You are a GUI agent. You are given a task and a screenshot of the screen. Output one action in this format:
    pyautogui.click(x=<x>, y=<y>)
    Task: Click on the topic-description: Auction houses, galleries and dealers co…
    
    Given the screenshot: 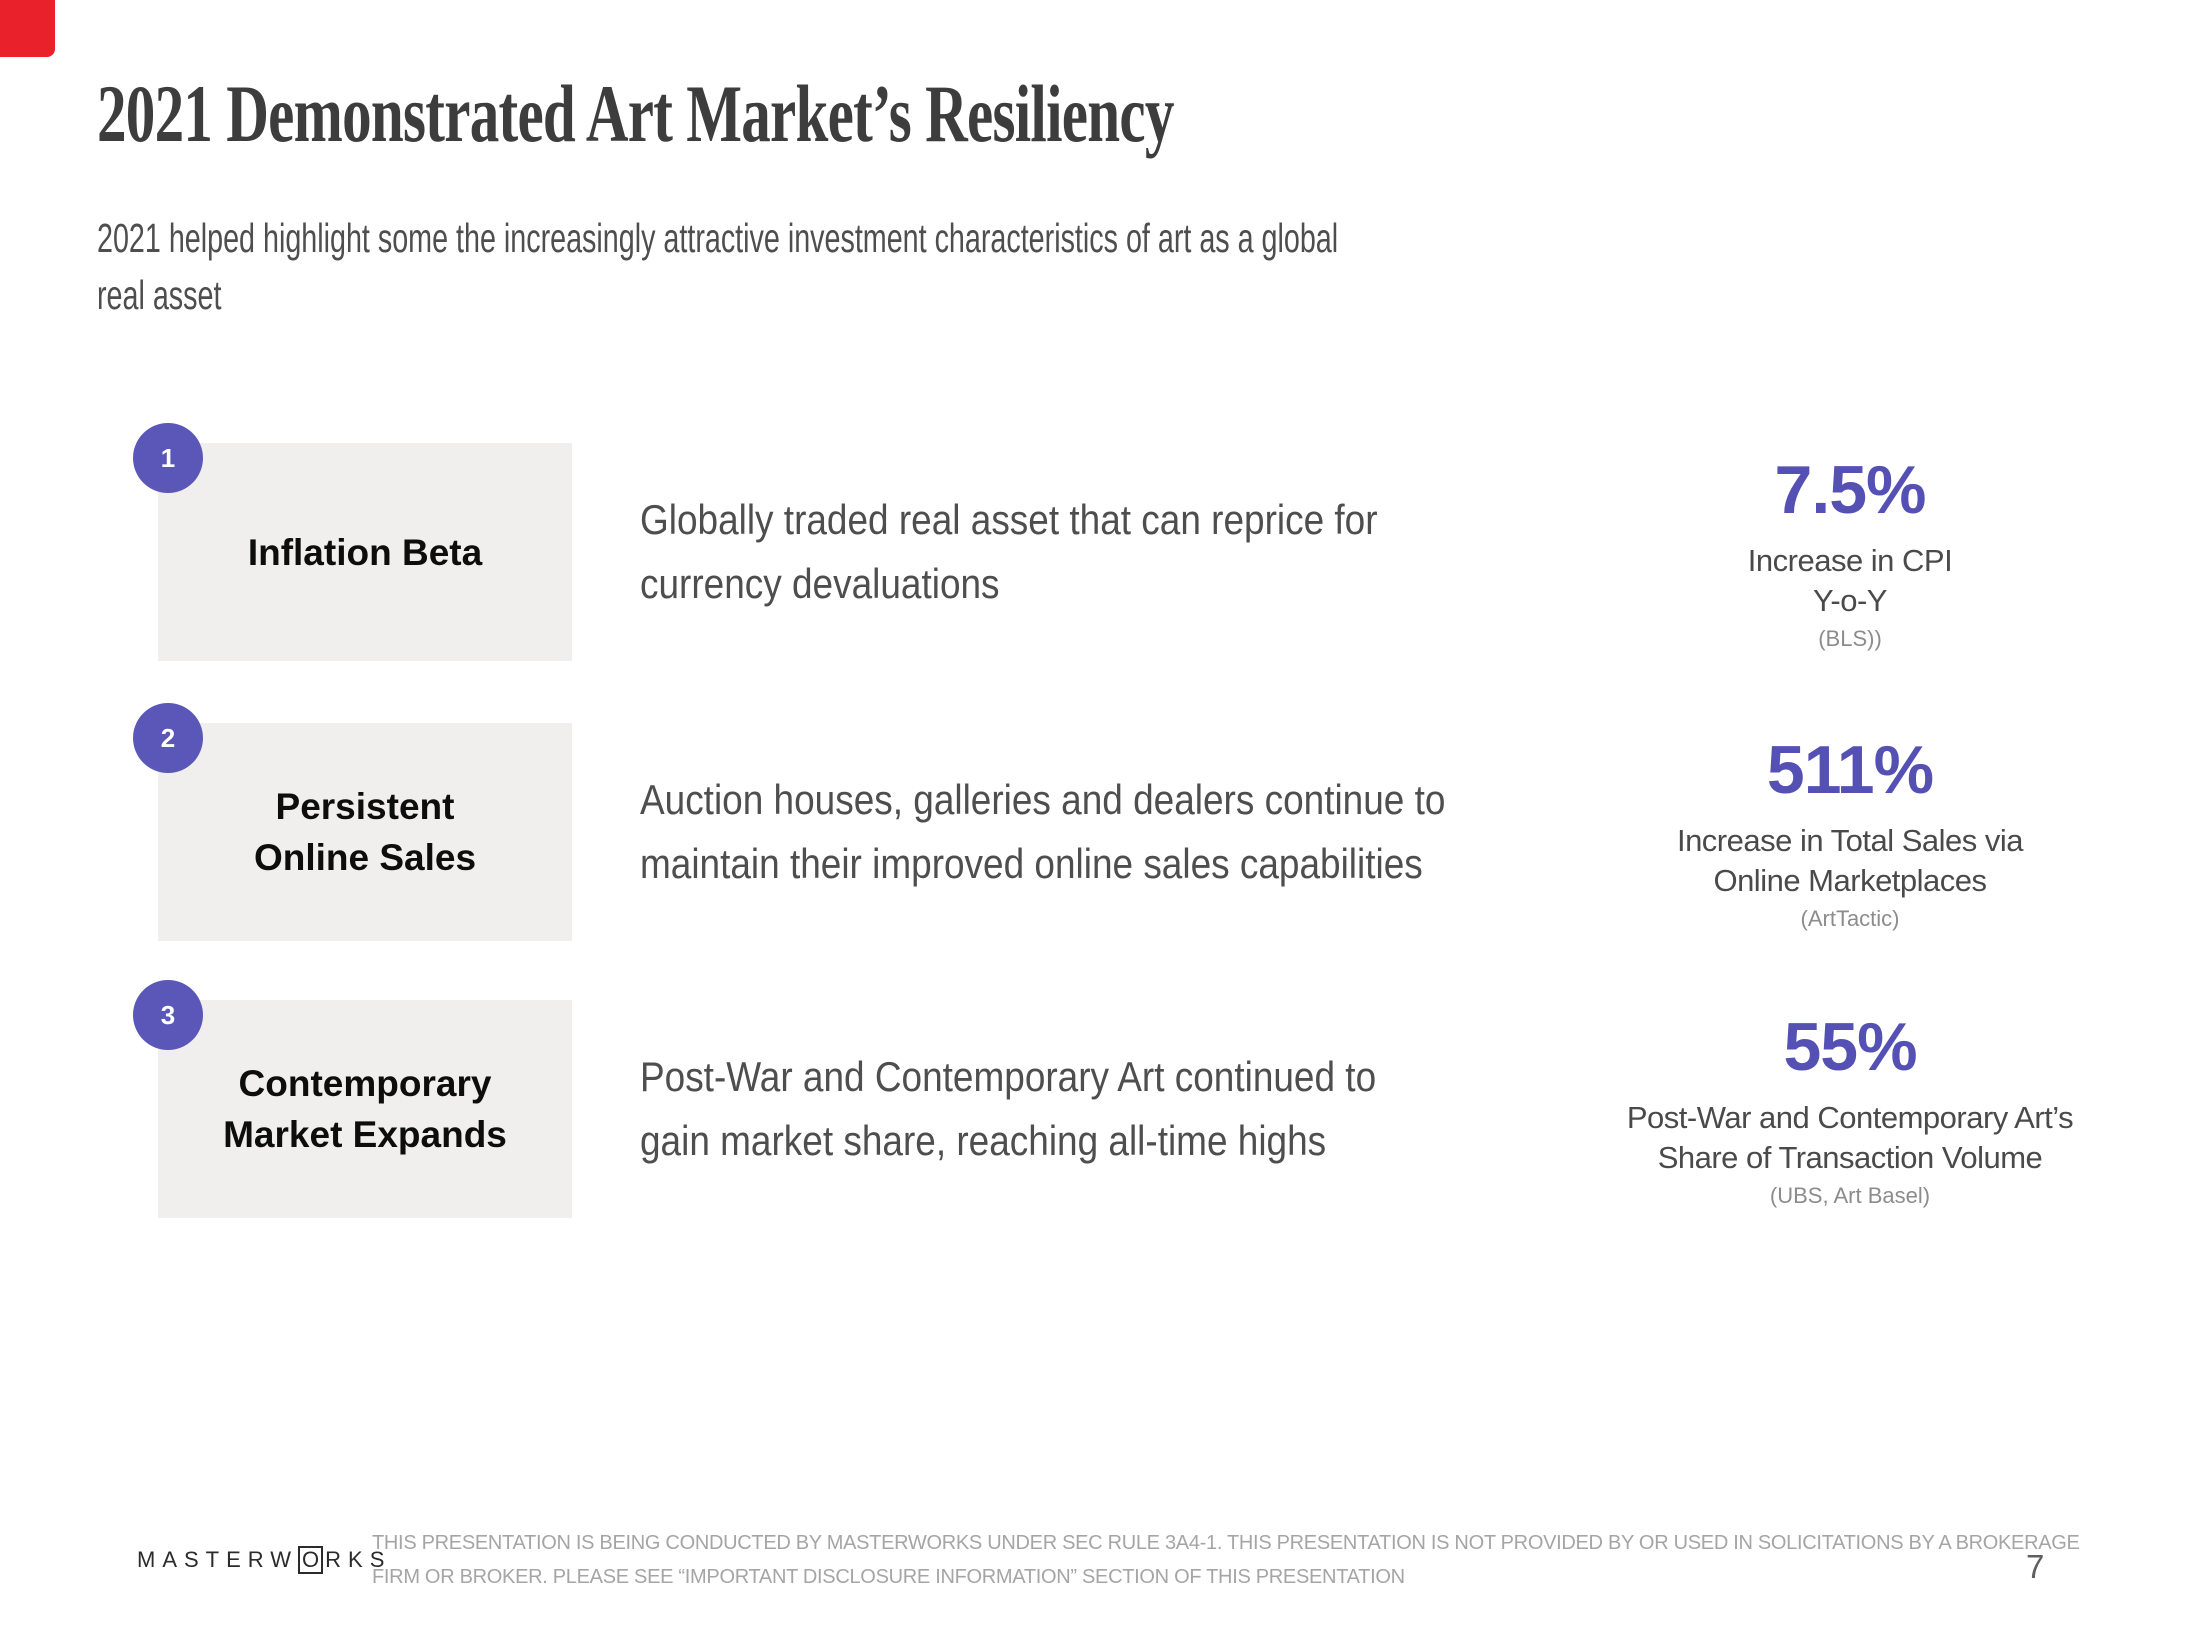 What is the action you would take?
    pyautogui.click(x=1140, y=832)
    